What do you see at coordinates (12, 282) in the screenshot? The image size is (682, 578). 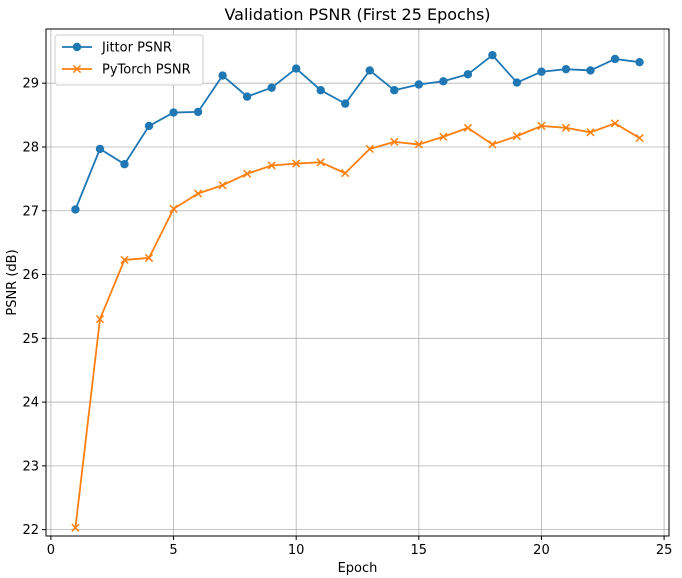 I see `y-axis-label: PSNR (dB)` at bounding box center [12, 282].